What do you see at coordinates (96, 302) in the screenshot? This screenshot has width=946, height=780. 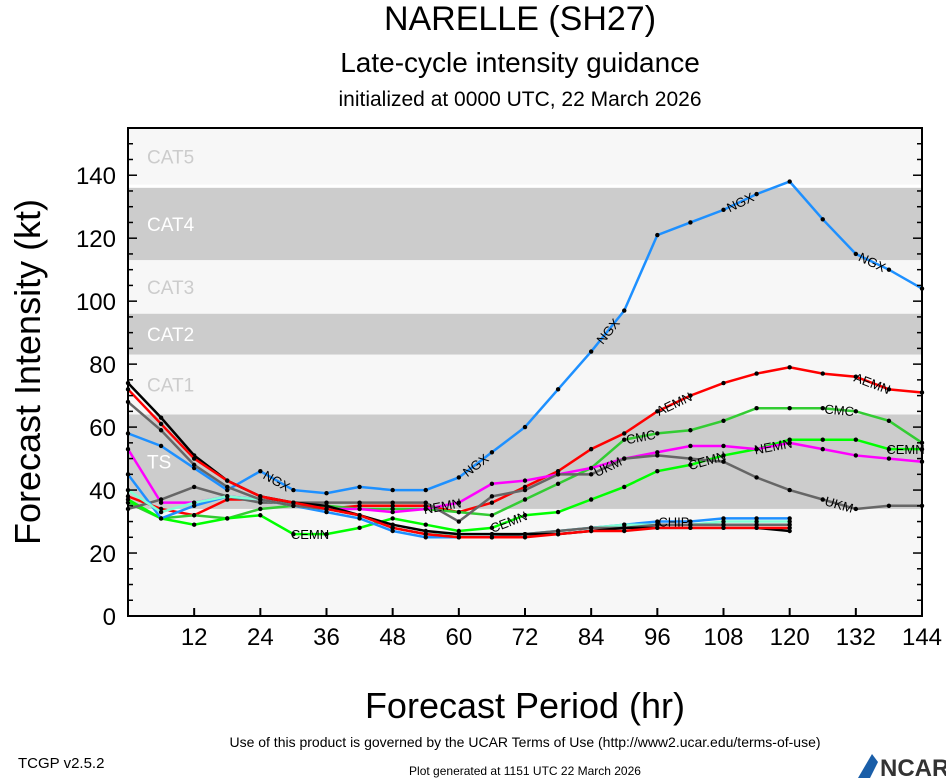 I see `y-tick-label: 100` at bounding box center [96, 302].